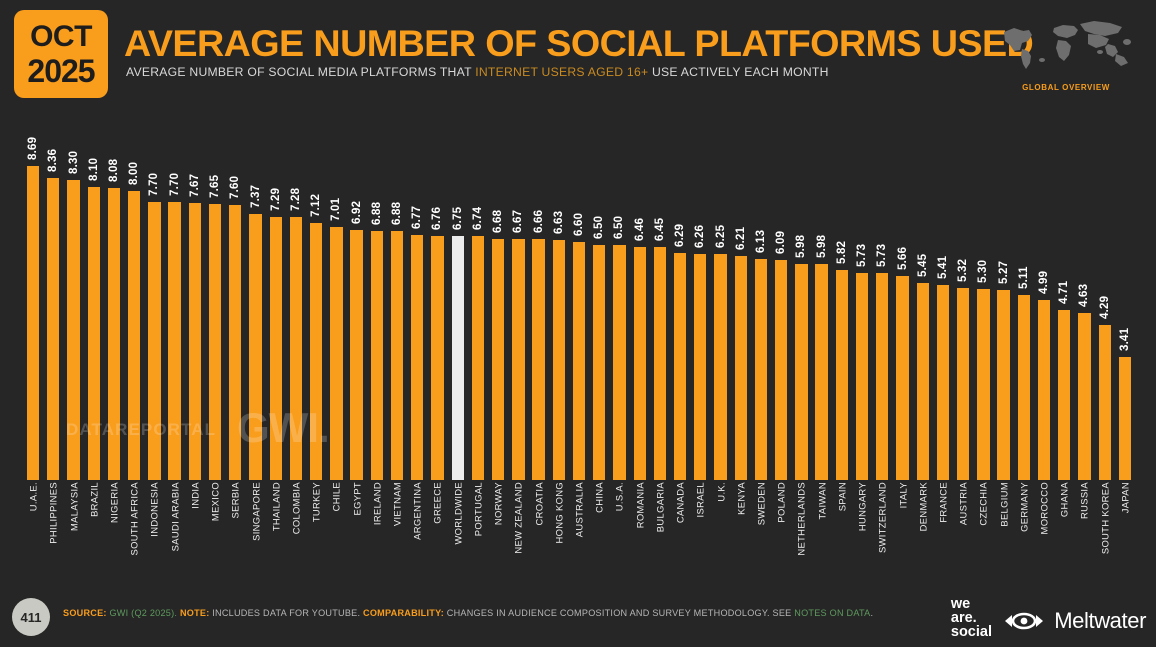  What do you see at coordinates (154, 509) in the screenshot?
I see `x-tick-label: INDONESIA` at bounding box center [154, 509].